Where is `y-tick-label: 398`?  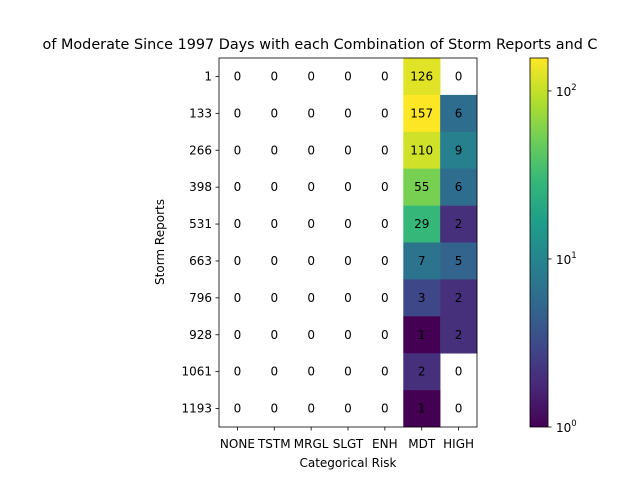 y-tick-label: 398 is located at coordinates (200, 187).